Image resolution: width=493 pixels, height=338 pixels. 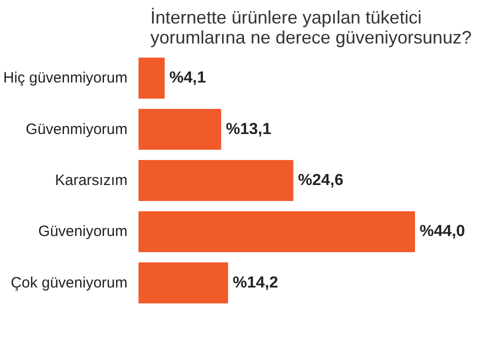 What do you see at coordinates (77, 129) in the screenshot?
I see `y-tick-label: Güvenmiyorum` at bounding box center [77, 129].